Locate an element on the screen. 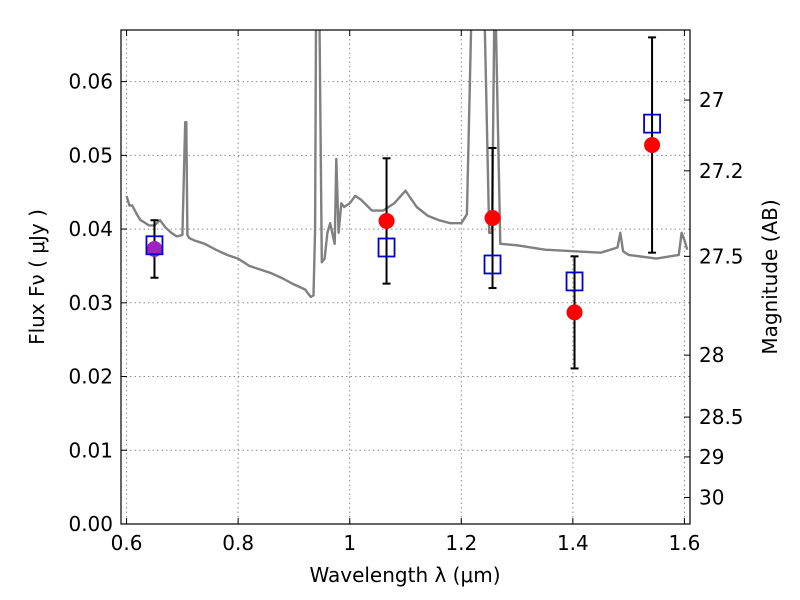  x-tick-label: 0.6 is located at coordinates (127, 543).